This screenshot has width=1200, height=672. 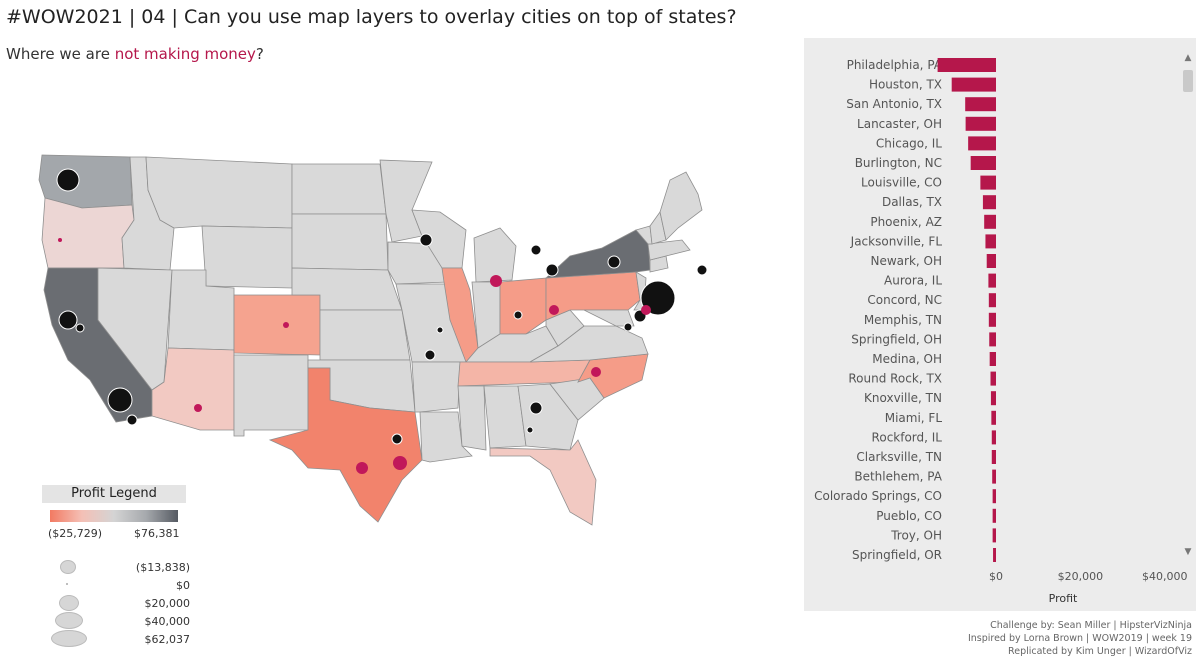 I want to click on size-legend: ($13,838) $0 $20,000 $40,000 $62,037, so click(x=120, y=603).